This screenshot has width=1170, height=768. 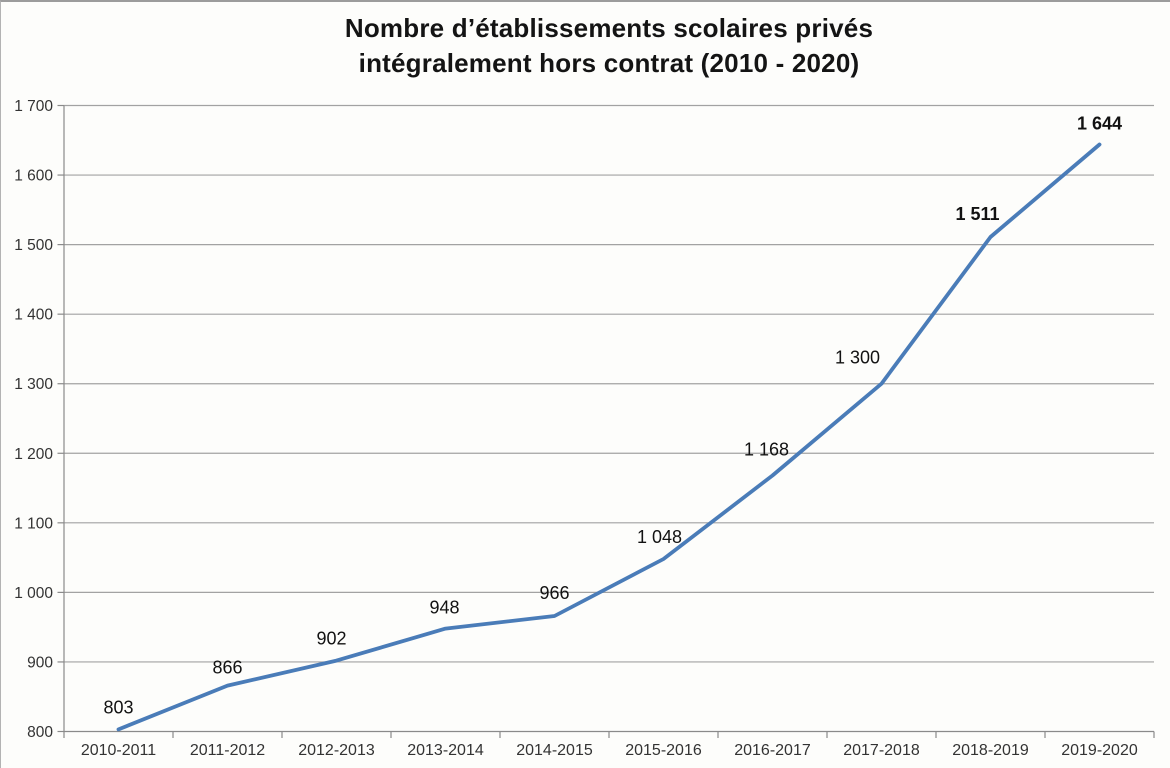 I want to click on data-point-label: 948, so click(x=444, y=608).